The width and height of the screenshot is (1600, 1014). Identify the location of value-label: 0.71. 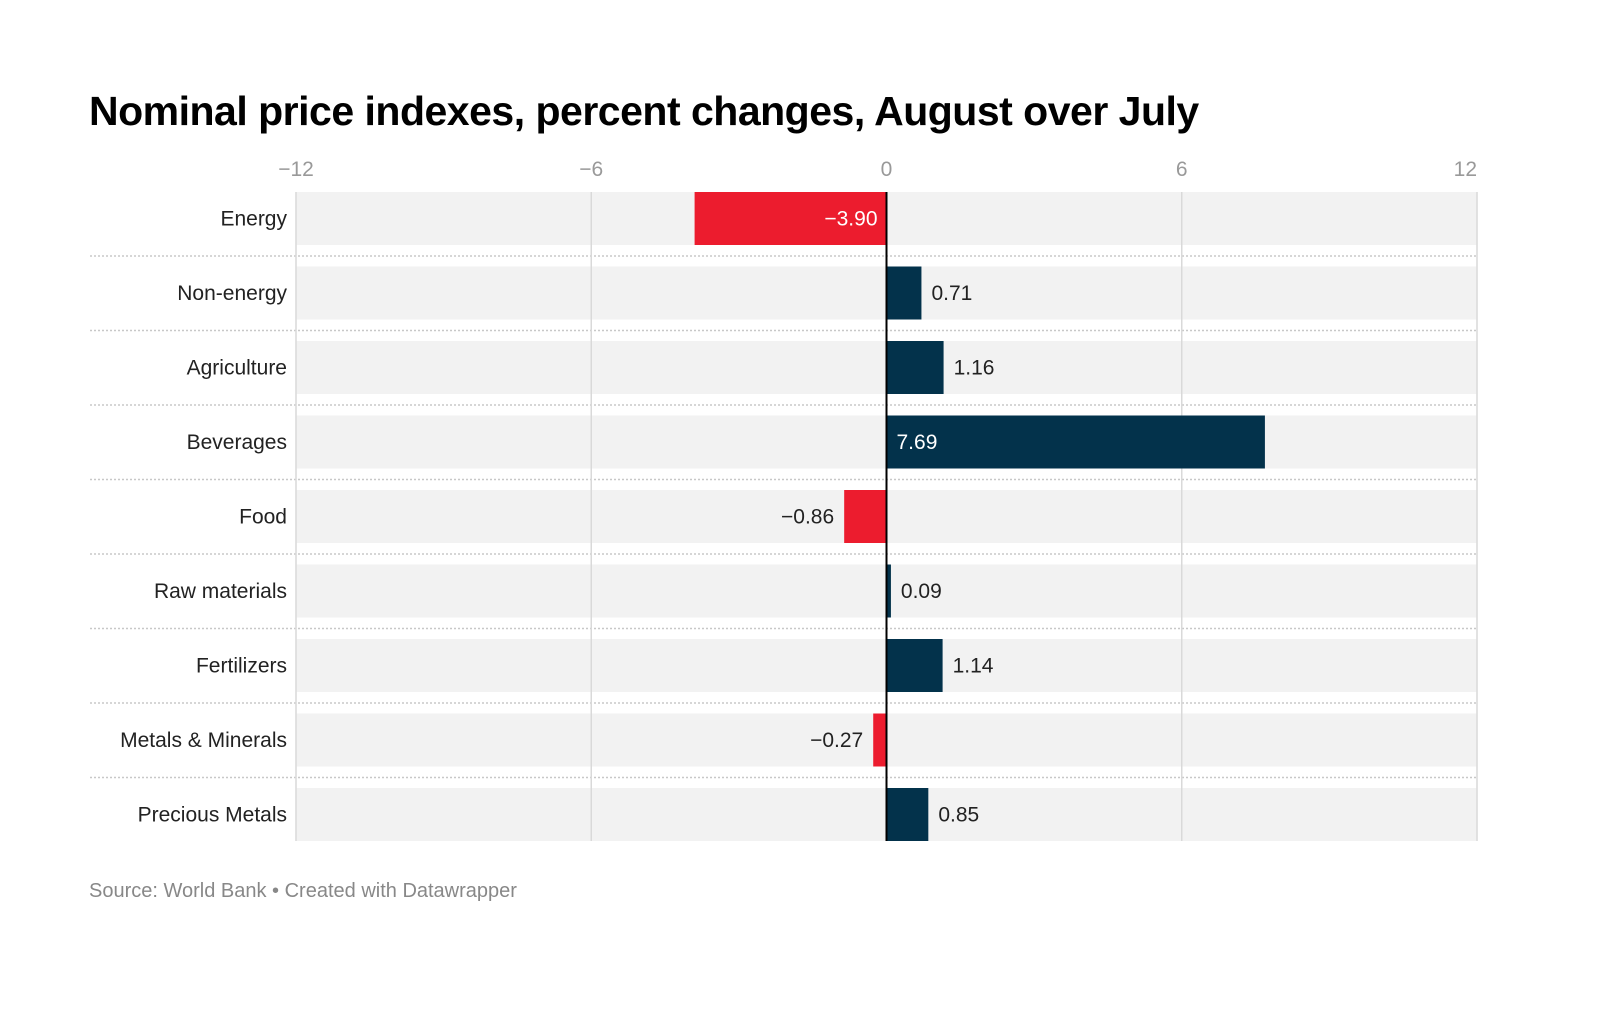
(951, 293).